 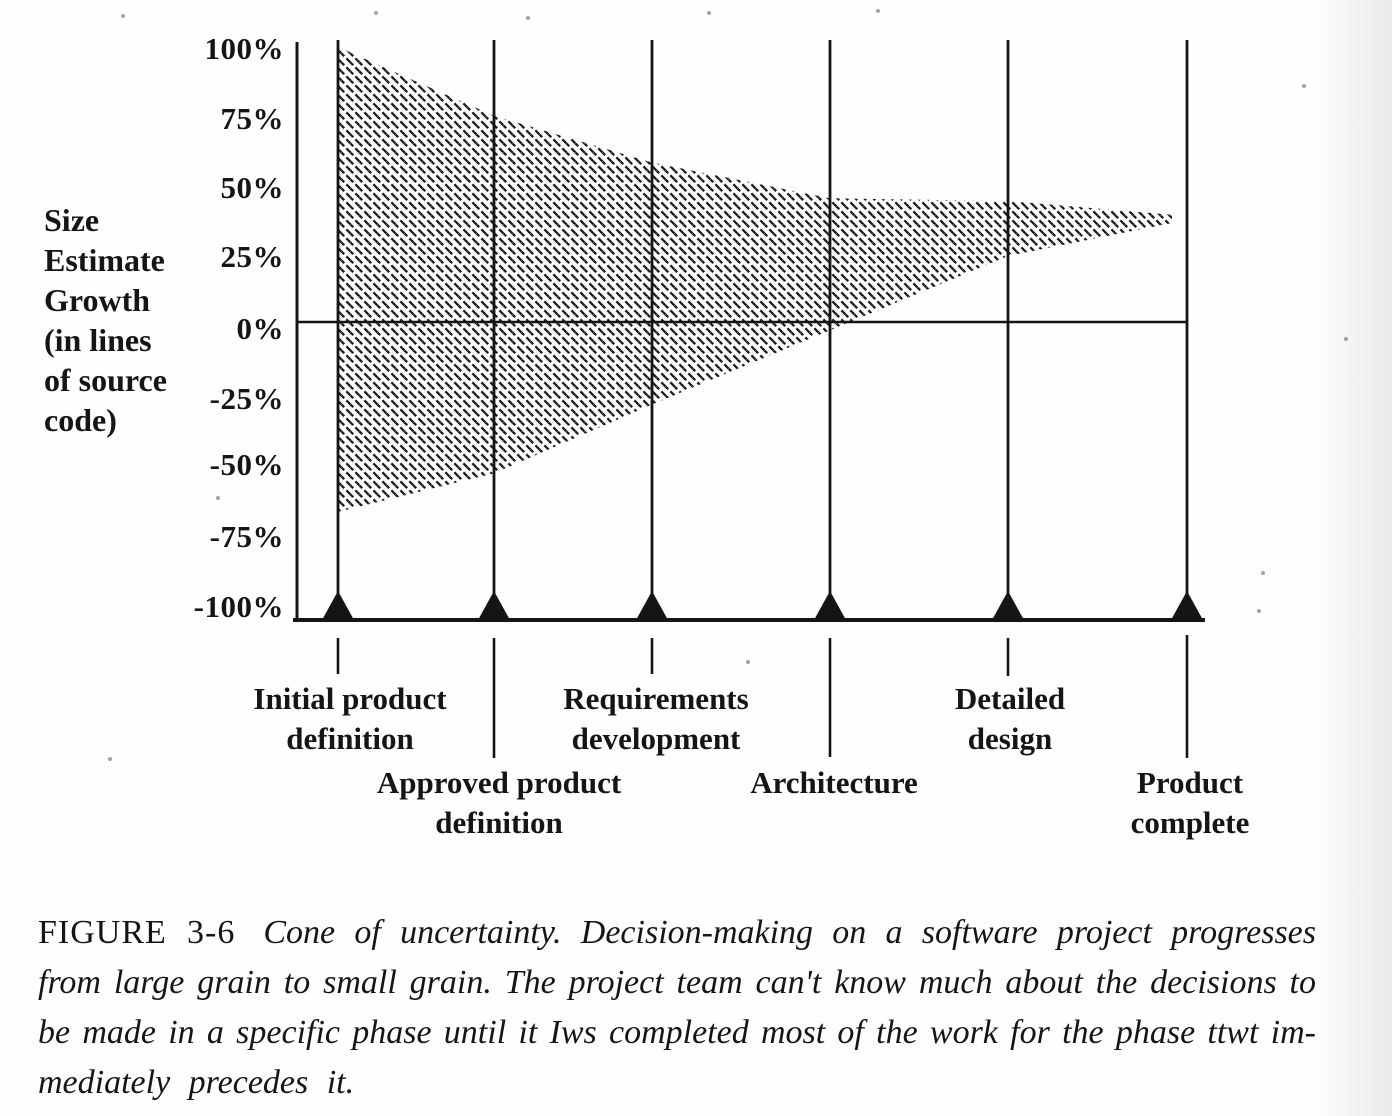 What do you see at coordinates (72, 220) in the screenshot?
I see `y-axis-title-line: Size` at bounding box center [72, 220].